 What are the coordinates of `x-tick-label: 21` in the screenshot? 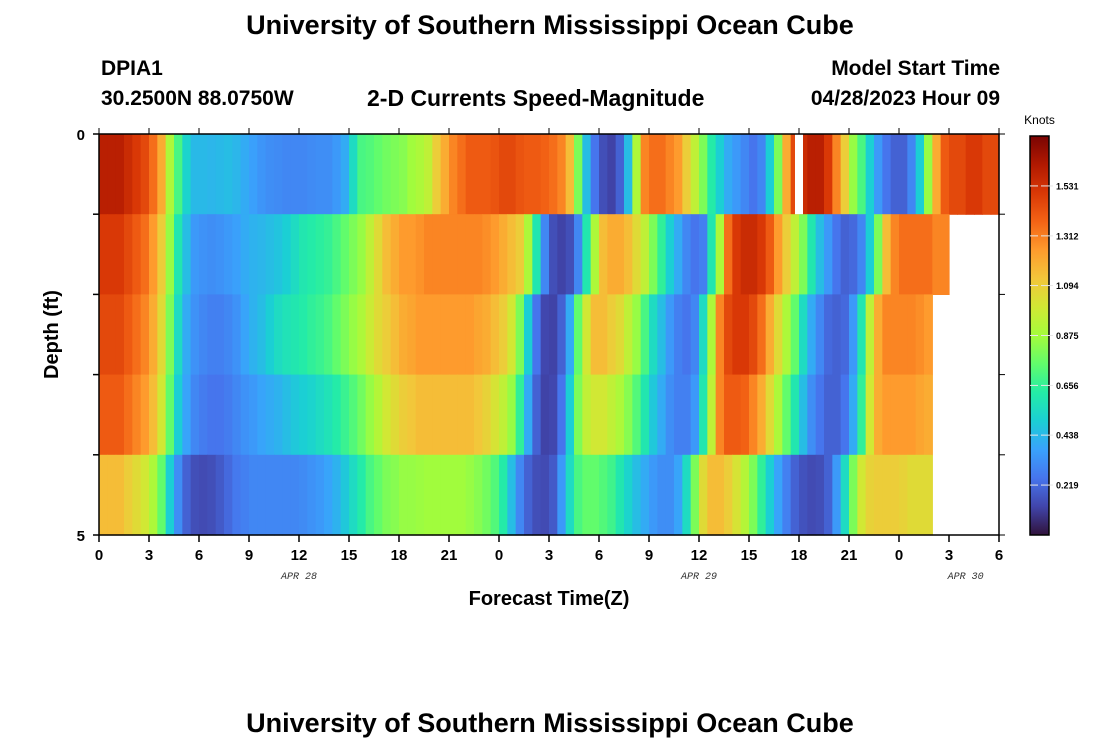 It's located at (449, 555).